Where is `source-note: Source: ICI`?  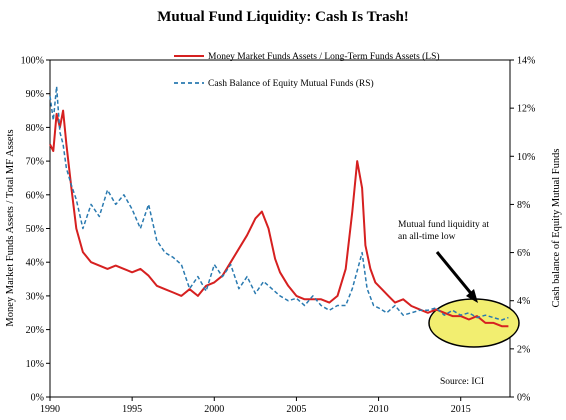 source-note: Source: ICI is located at coordinates (462, 382).